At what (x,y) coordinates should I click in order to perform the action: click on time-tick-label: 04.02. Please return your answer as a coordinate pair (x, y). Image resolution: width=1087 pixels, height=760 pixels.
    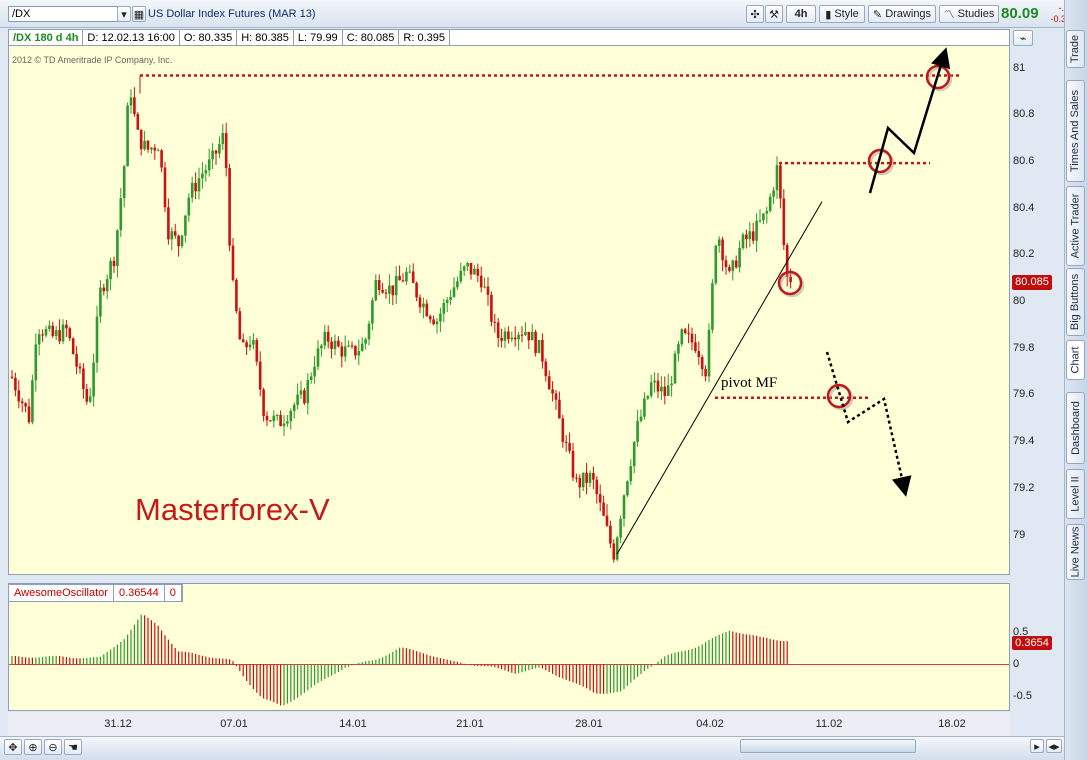
    Looking at the image, I should click on (710, 724).